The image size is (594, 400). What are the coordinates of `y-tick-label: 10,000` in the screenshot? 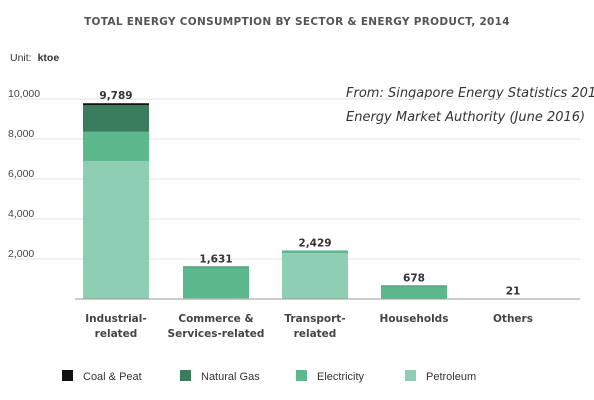 It's located at (24, 94).